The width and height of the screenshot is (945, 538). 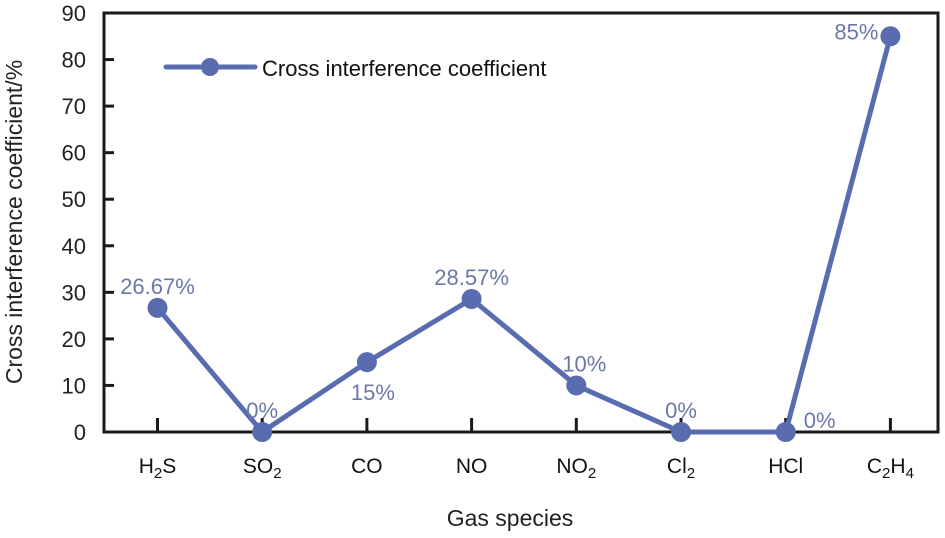 I want to click on legend-label: Cross interference coefficient, so click(x=404, y=68).